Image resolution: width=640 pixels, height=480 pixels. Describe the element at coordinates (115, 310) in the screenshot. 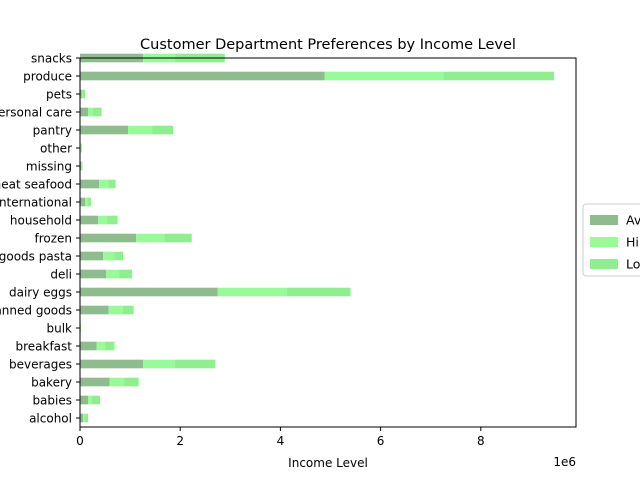

I see `bar-canned-goods-hi` at that location.